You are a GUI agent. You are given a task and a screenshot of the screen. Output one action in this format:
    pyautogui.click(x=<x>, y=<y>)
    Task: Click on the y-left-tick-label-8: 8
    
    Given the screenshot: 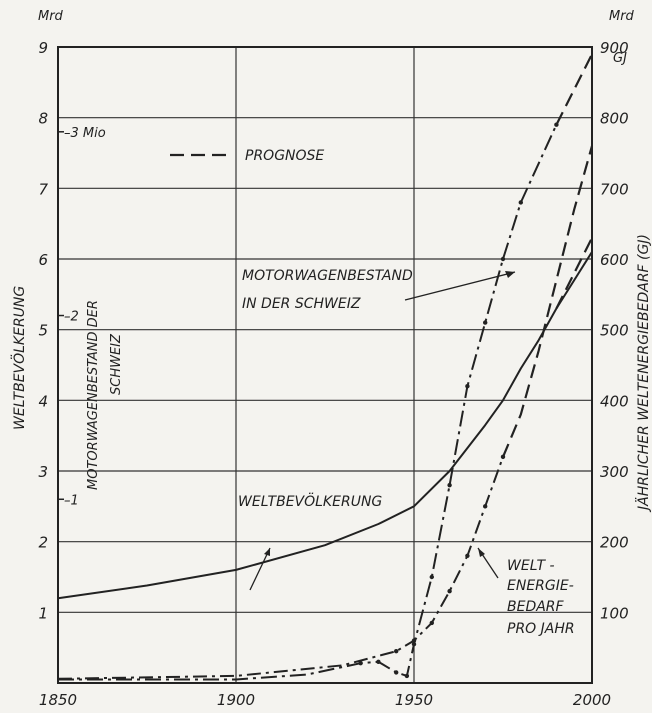 What is the action you would take?
    pyautogui.click(x=43, y=119)
    